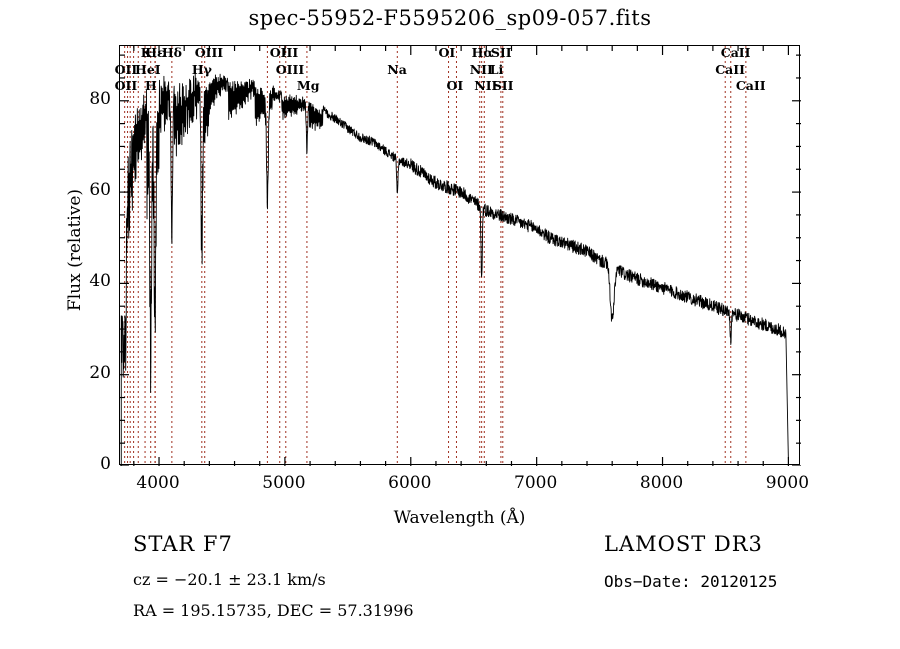 This screenshot has height=649, width=900. Describe the element at coordinates (100, 372) in the screenshot. I see `y-tick-label: 20` at that location.